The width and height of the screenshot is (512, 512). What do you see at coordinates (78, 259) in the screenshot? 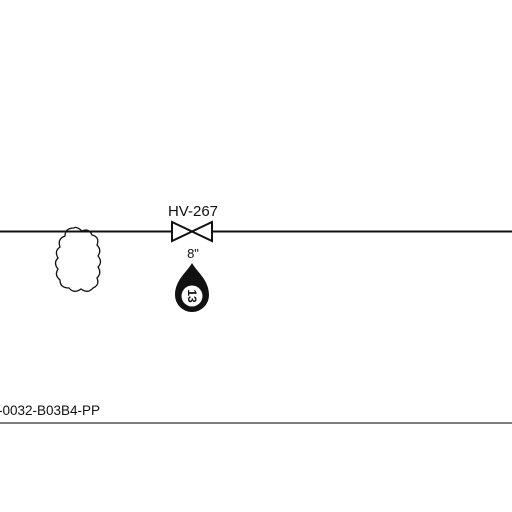
I see `revision-cloud` at bounding box center [78, 259].